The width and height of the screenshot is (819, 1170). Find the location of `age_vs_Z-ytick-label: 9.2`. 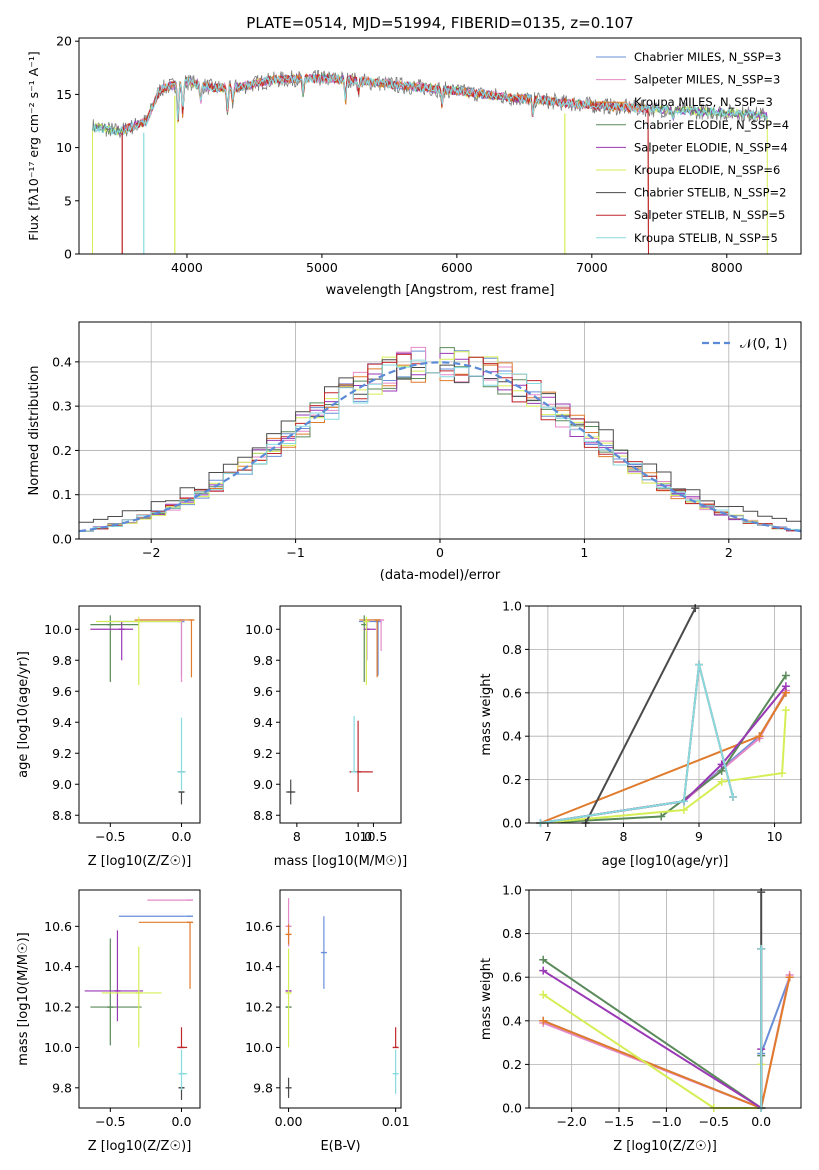

age_vs_Z-ytick-label: 9.2 is located at coordinates (62, 753).